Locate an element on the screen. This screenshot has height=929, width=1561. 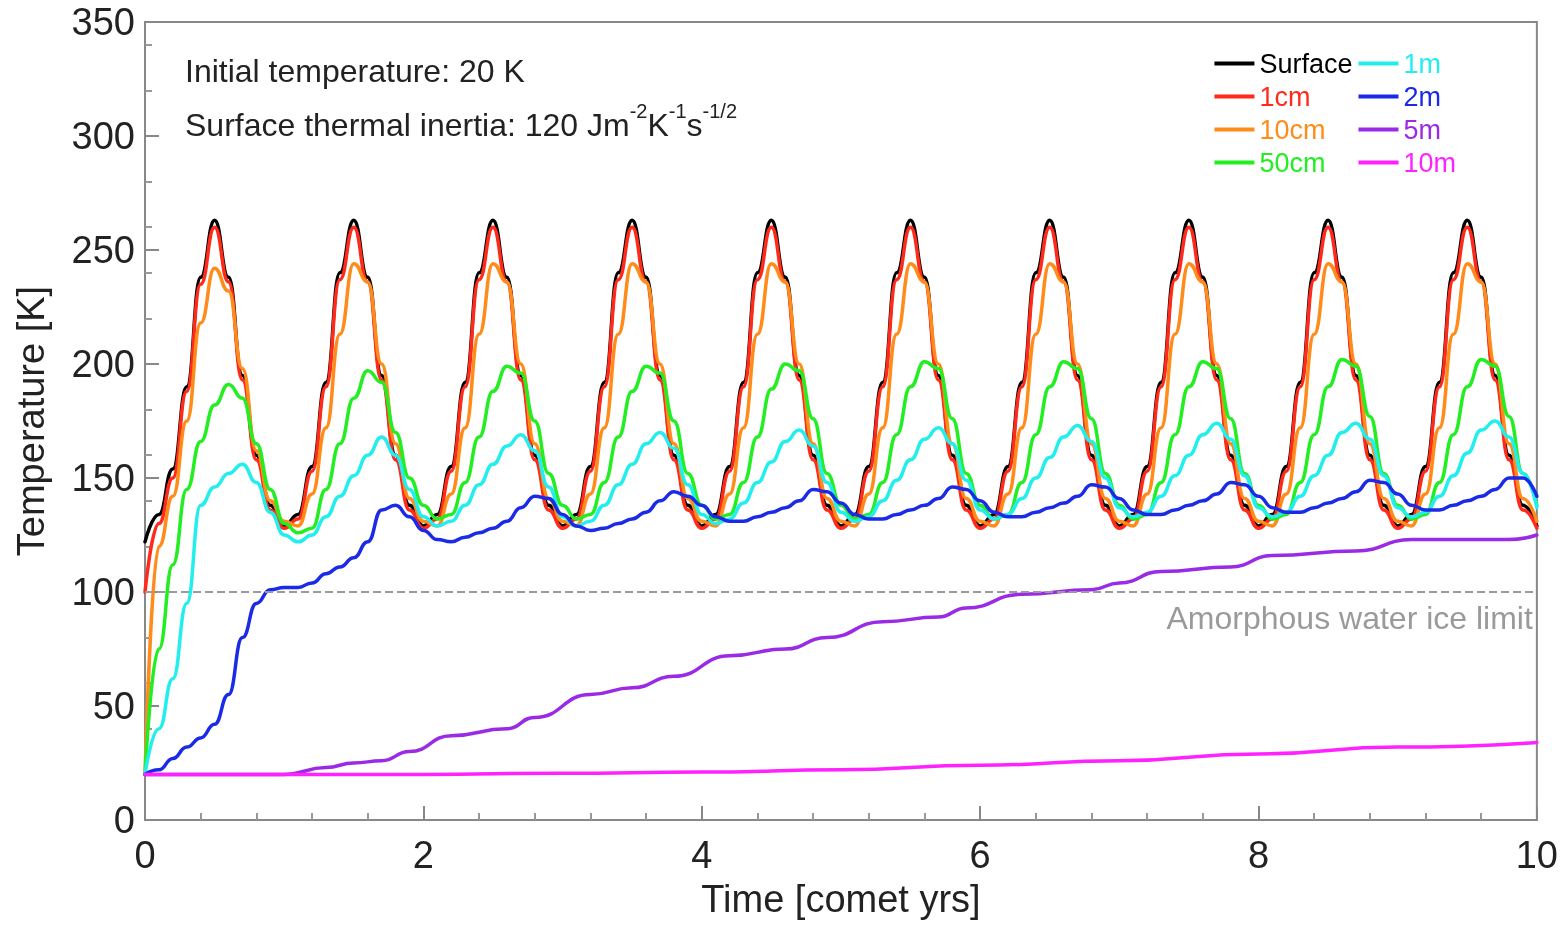
x-tick-label: 10 is located at coordinates (1537, 855).